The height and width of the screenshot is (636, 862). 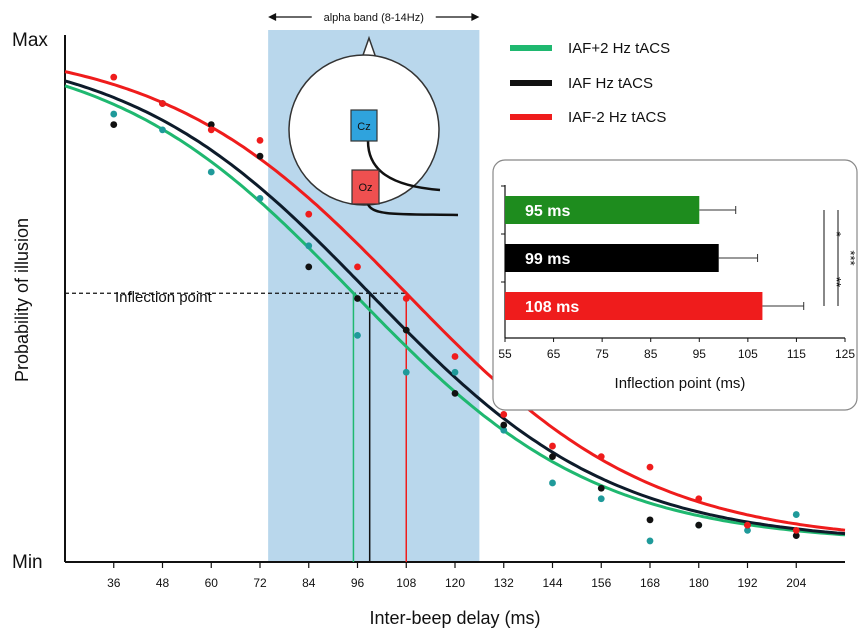 I want to click on x-tick-label: 132, so click(x=504, y=583).